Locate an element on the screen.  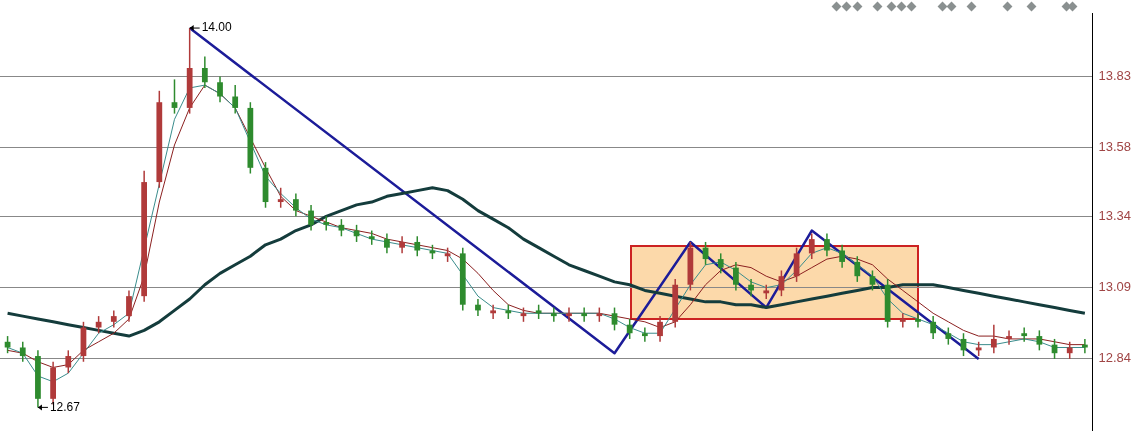
y-tick-label: 12.84 is located at coordinates (1115, 358).